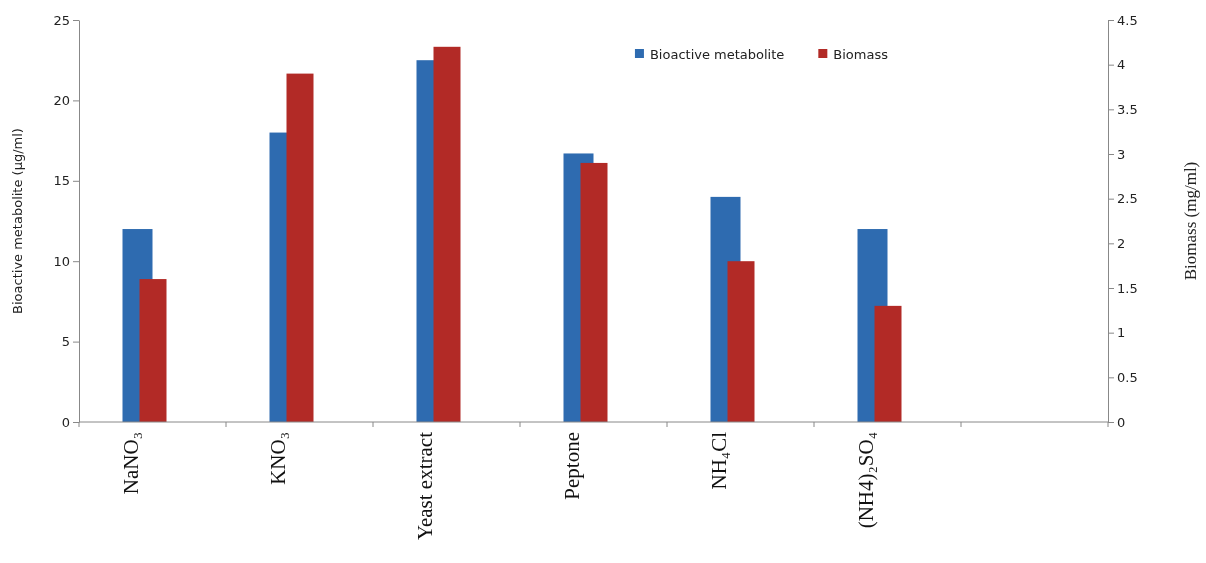  Describe the element at coordinates (61, 20) in the screenshot. I see `y-tick-label: 25` at that location.